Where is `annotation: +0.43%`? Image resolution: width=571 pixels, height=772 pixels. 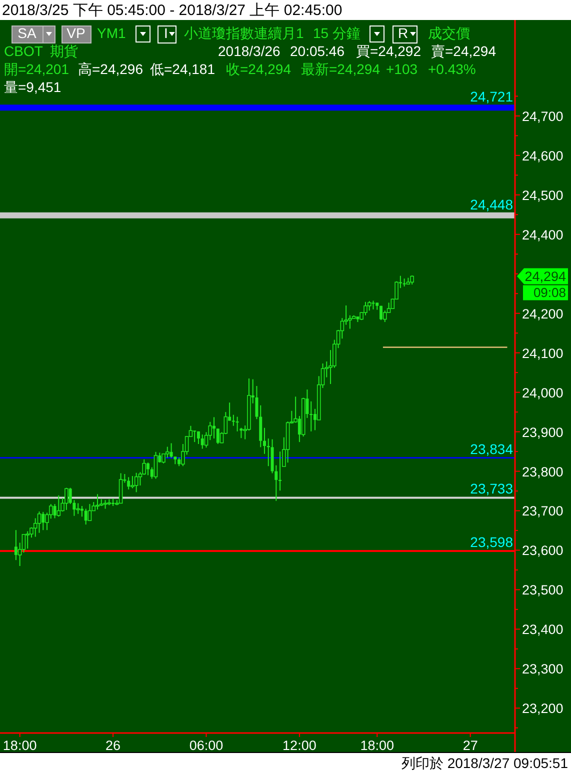
annotation: +0.43% is located at coordinates (452, 69).